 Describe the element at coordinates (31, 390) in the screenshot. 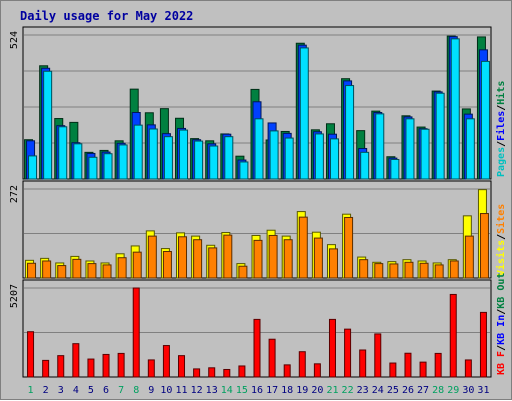

I see `x-tick-label-day-1: 1` at that location.